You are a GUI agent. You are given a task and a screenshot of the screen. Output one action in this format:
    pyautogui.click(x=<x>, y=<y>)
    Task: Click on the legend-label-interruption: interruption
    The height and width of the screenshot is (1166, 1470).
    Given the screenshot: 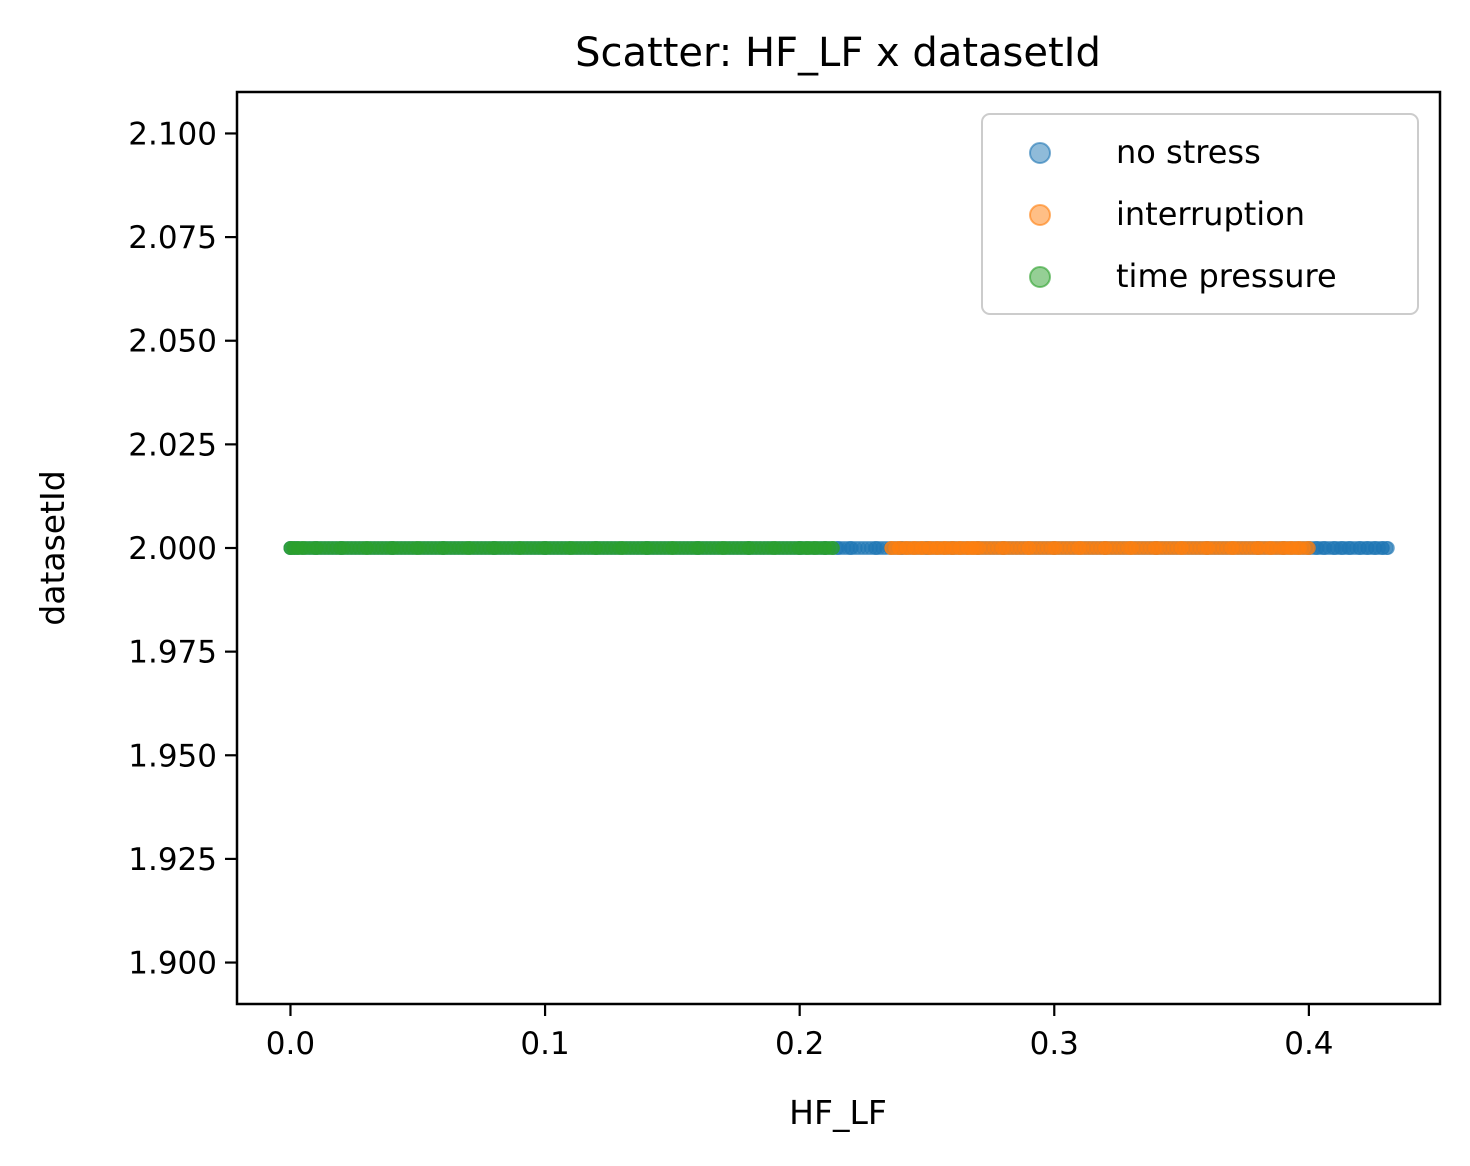 What is the action you would take?
    pyautogui.click(x=1210, y=214)
    